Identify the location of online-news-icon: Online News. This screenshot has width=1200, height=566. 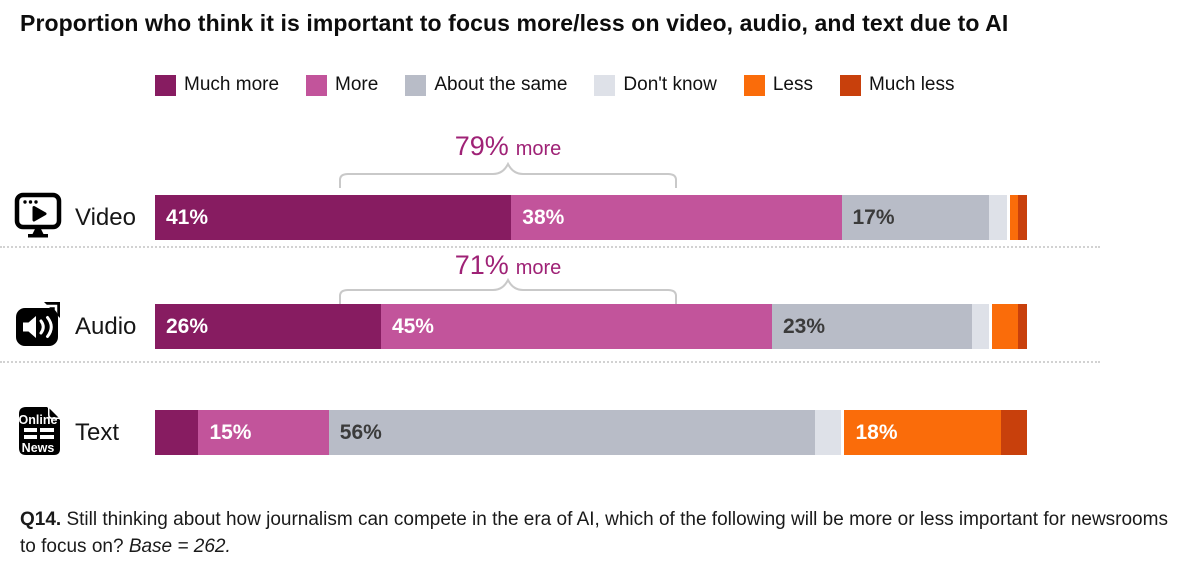
(40, 430).